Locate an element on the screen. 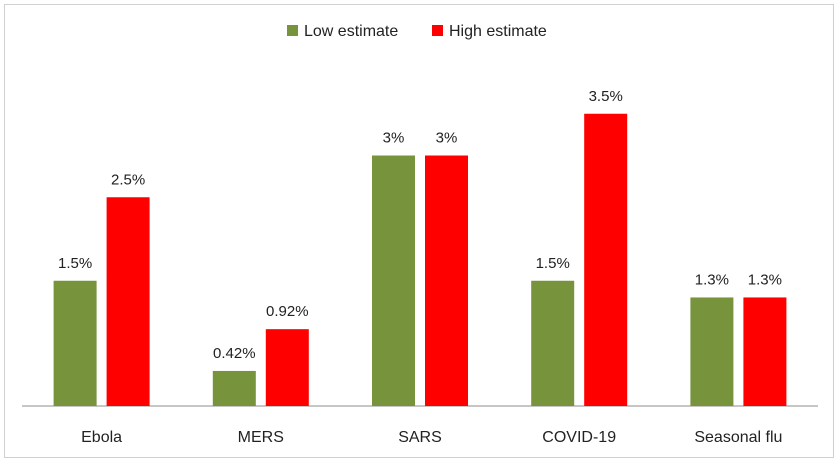 This screenshot has height=463, width=840. x-tick-label-sars: SARS is located at coordinates (420, 437).